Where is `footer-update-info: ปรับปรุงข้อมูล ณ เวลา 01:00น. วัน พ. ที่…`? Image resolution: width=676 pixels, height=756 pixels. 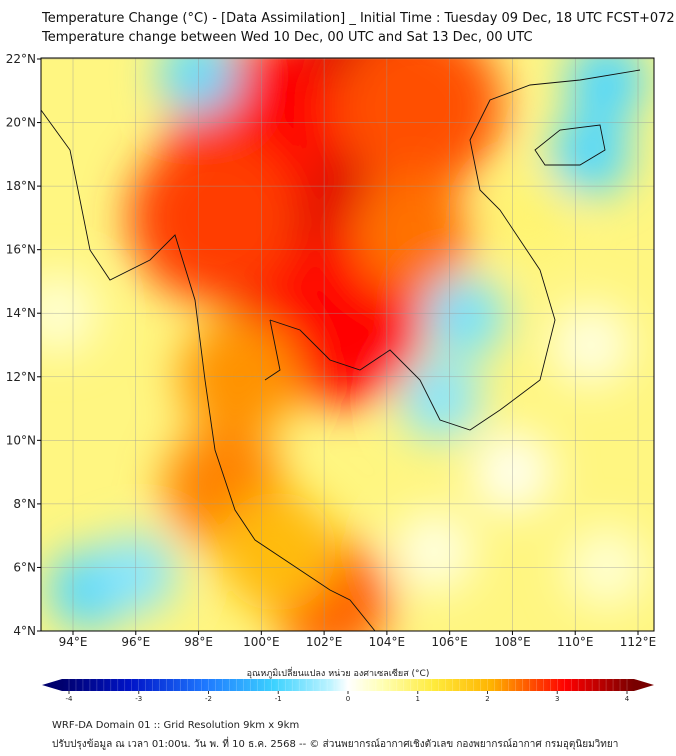 footer-update-info: ปรับปรุงข้อมูล ณ เวลา 01:00น. วัน พ. ที่… is located at coordinates (335, 744).